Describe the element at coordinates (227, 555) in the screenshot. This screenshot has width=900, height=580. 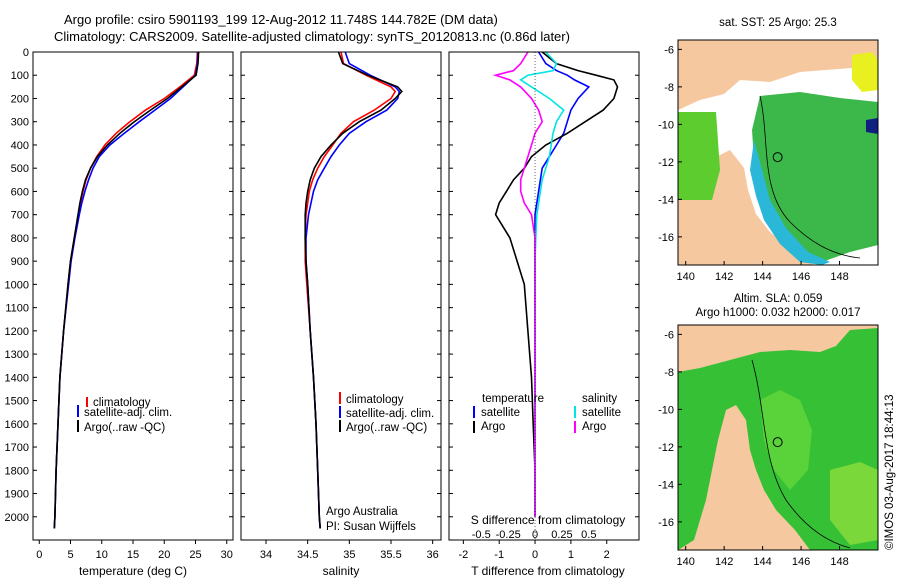
I see `x-tick-label: 30` at that location.